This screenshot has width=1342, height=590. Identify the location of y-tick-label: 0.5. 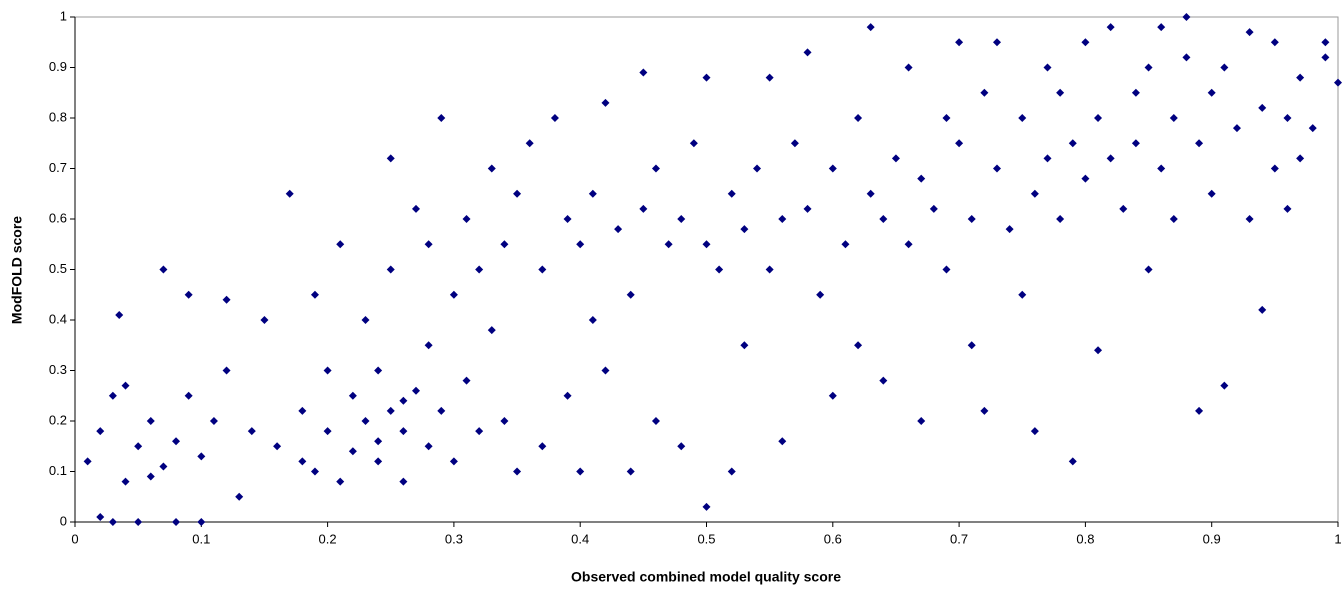
(58, 268).